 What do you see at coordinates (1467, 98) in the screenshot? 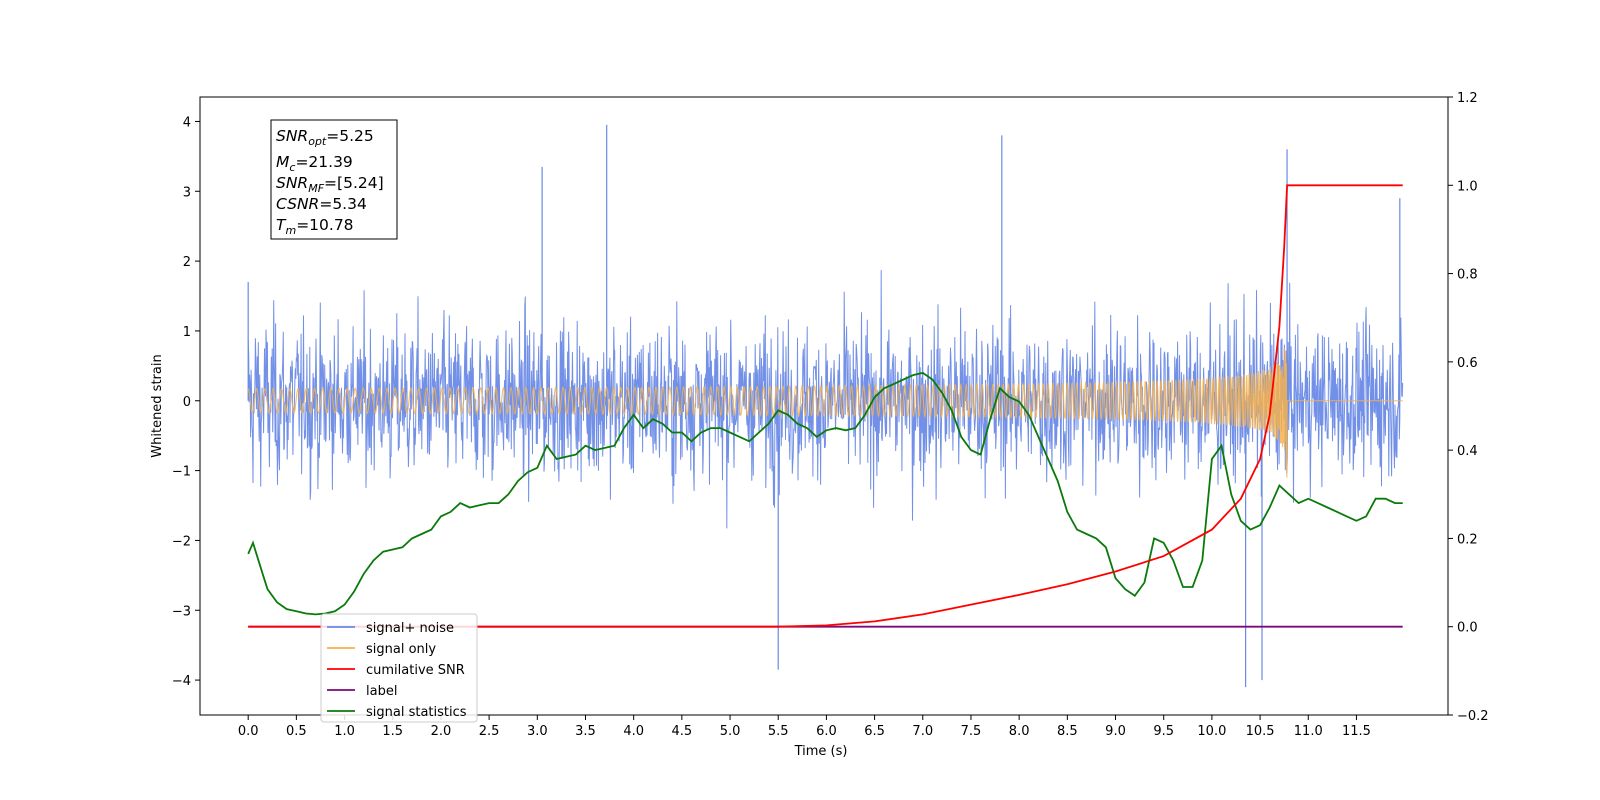
I see `y-right-tick-label-0: 1.2` at bounding box center [1467, 98].